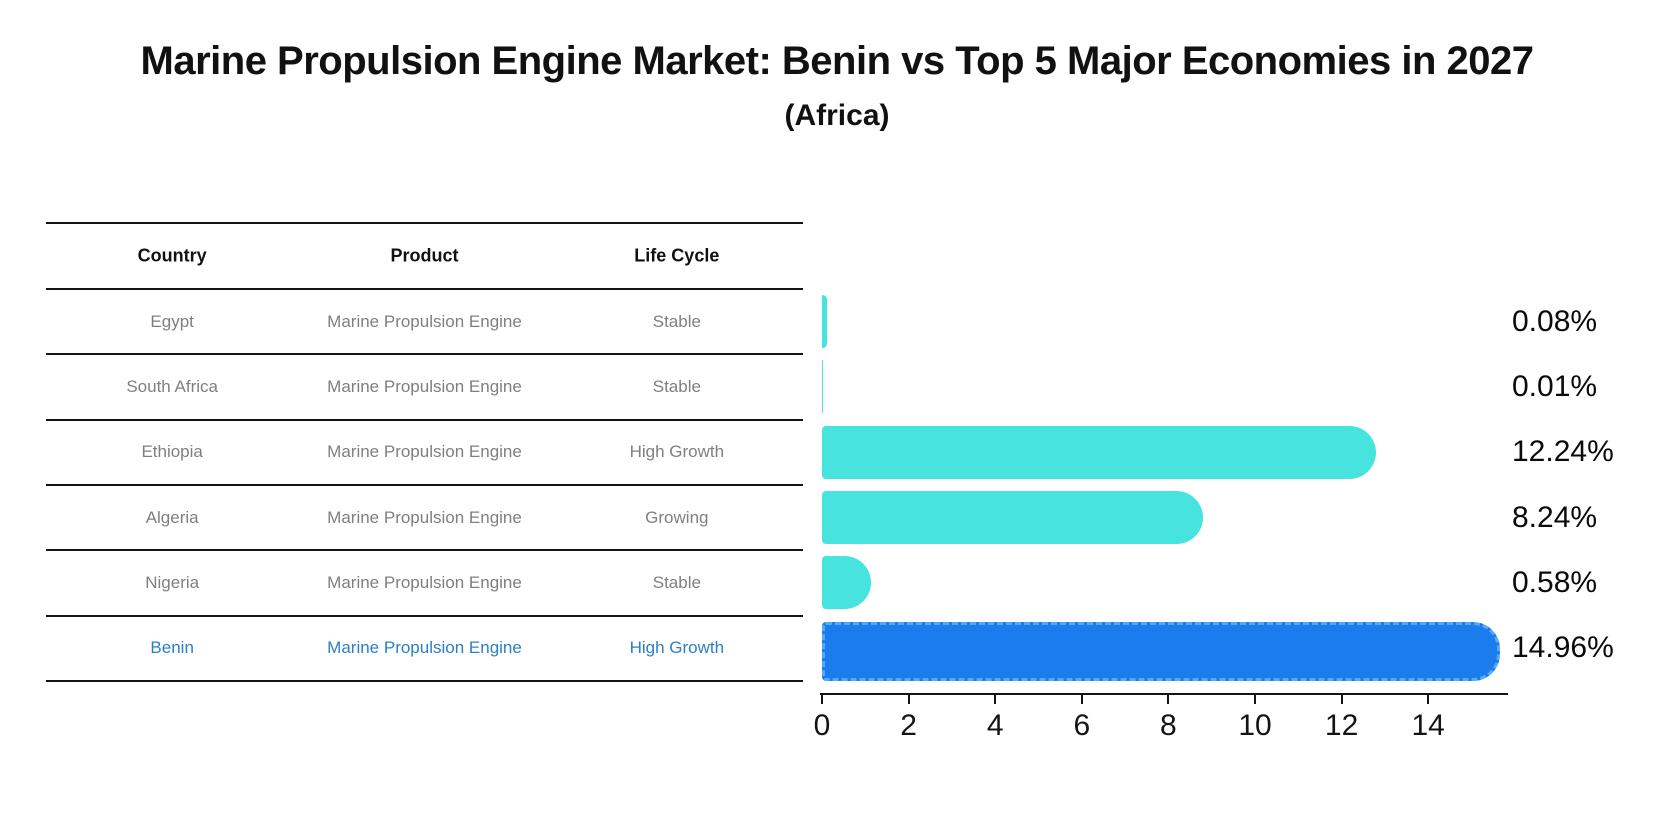  What do you see at coordinates (172, 648) in the screenshot?
I see `country-cell: Benin` at bounding box center [172, 648].